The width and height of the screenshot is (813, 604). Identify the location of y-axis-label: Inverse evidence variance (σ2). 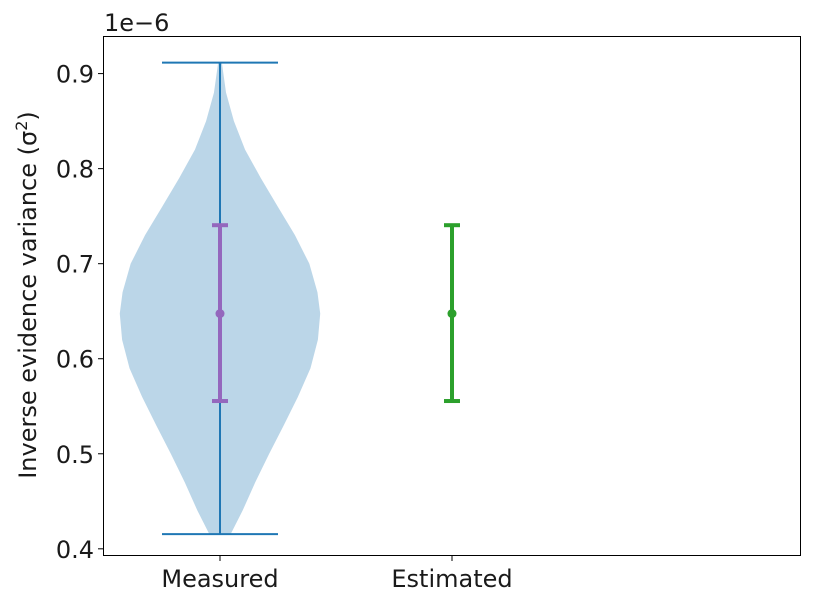
(27, 295).